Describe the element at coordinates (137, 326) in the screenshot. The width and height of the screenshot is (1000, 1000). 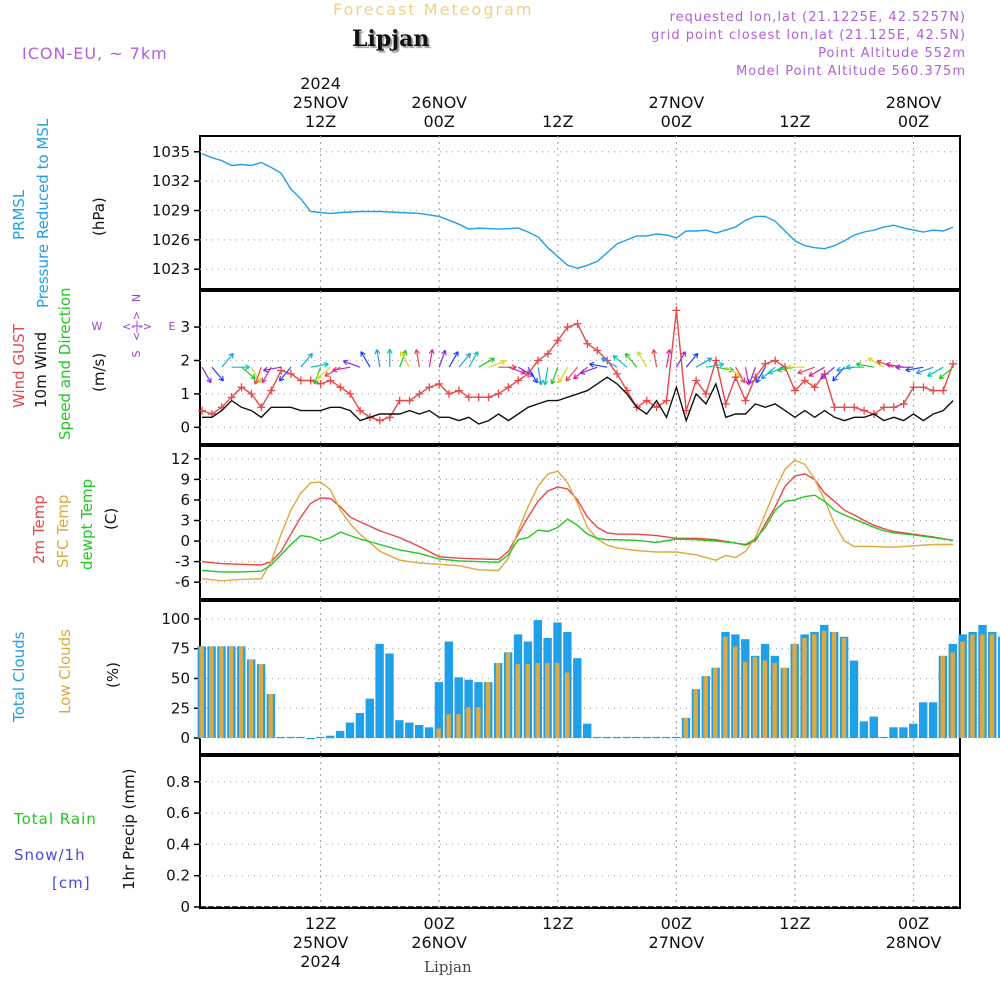
I see `compass-horizontal-arrow: <-|->` at that location.